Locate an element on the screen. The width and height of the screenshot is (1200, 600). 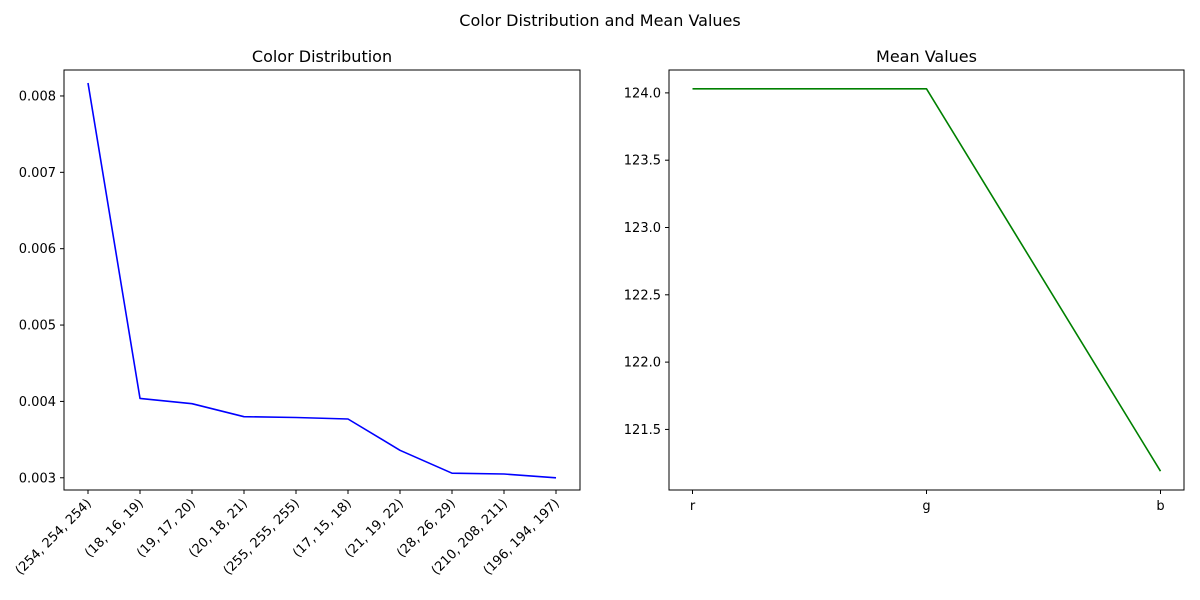
mean-values-xtick-label: r is located at coordinates (693, 506).